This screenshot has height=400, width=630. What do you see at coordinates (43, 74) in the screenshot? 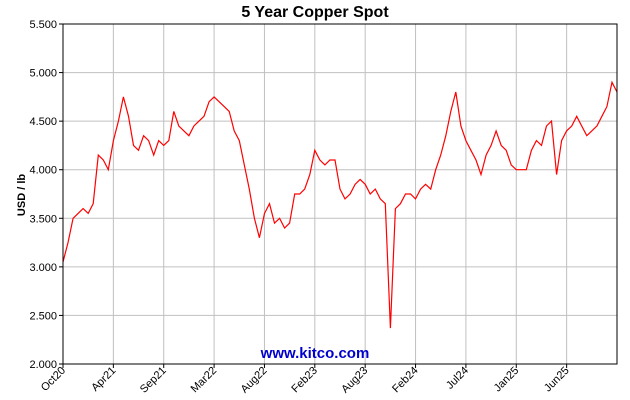
I see `y-tick-label: 5.000` at bounding box center [43, 74].